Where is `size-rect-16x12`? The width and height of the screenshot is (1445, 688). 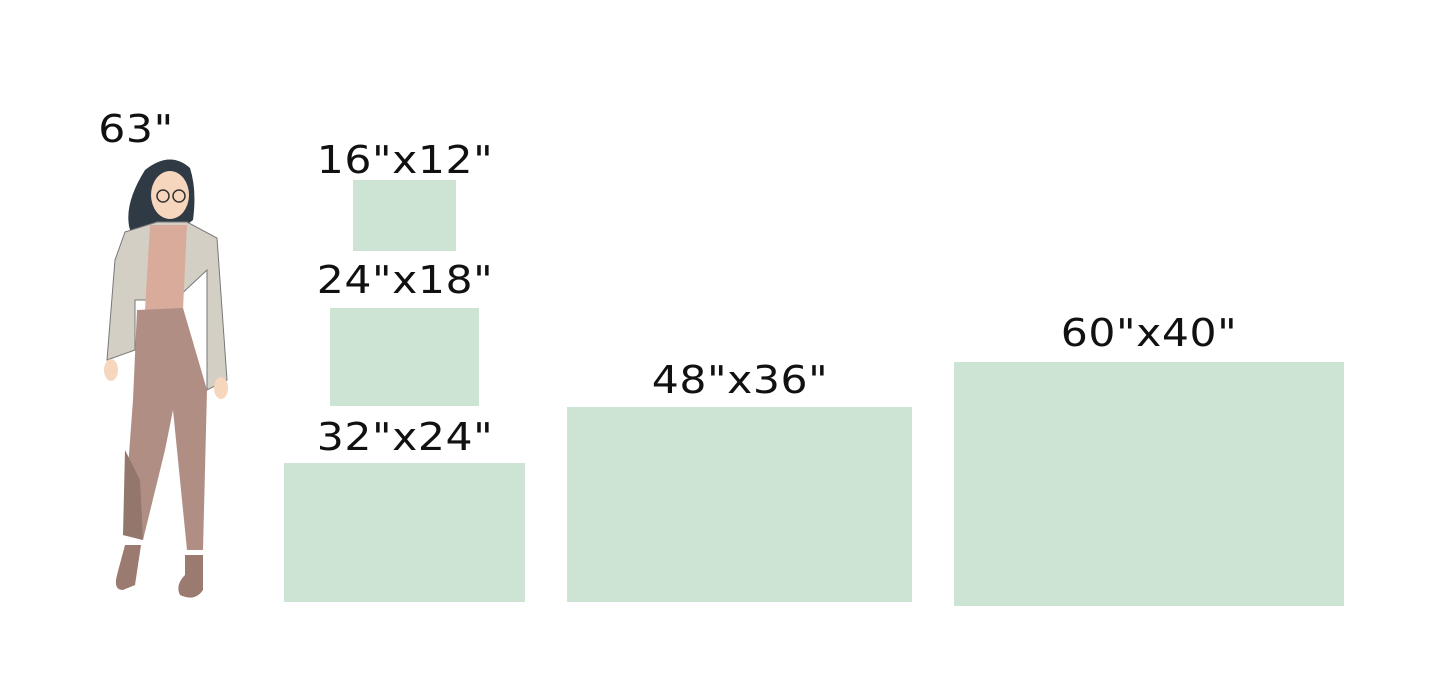 size-rect-16x12 is located at coordinates (404, 215).